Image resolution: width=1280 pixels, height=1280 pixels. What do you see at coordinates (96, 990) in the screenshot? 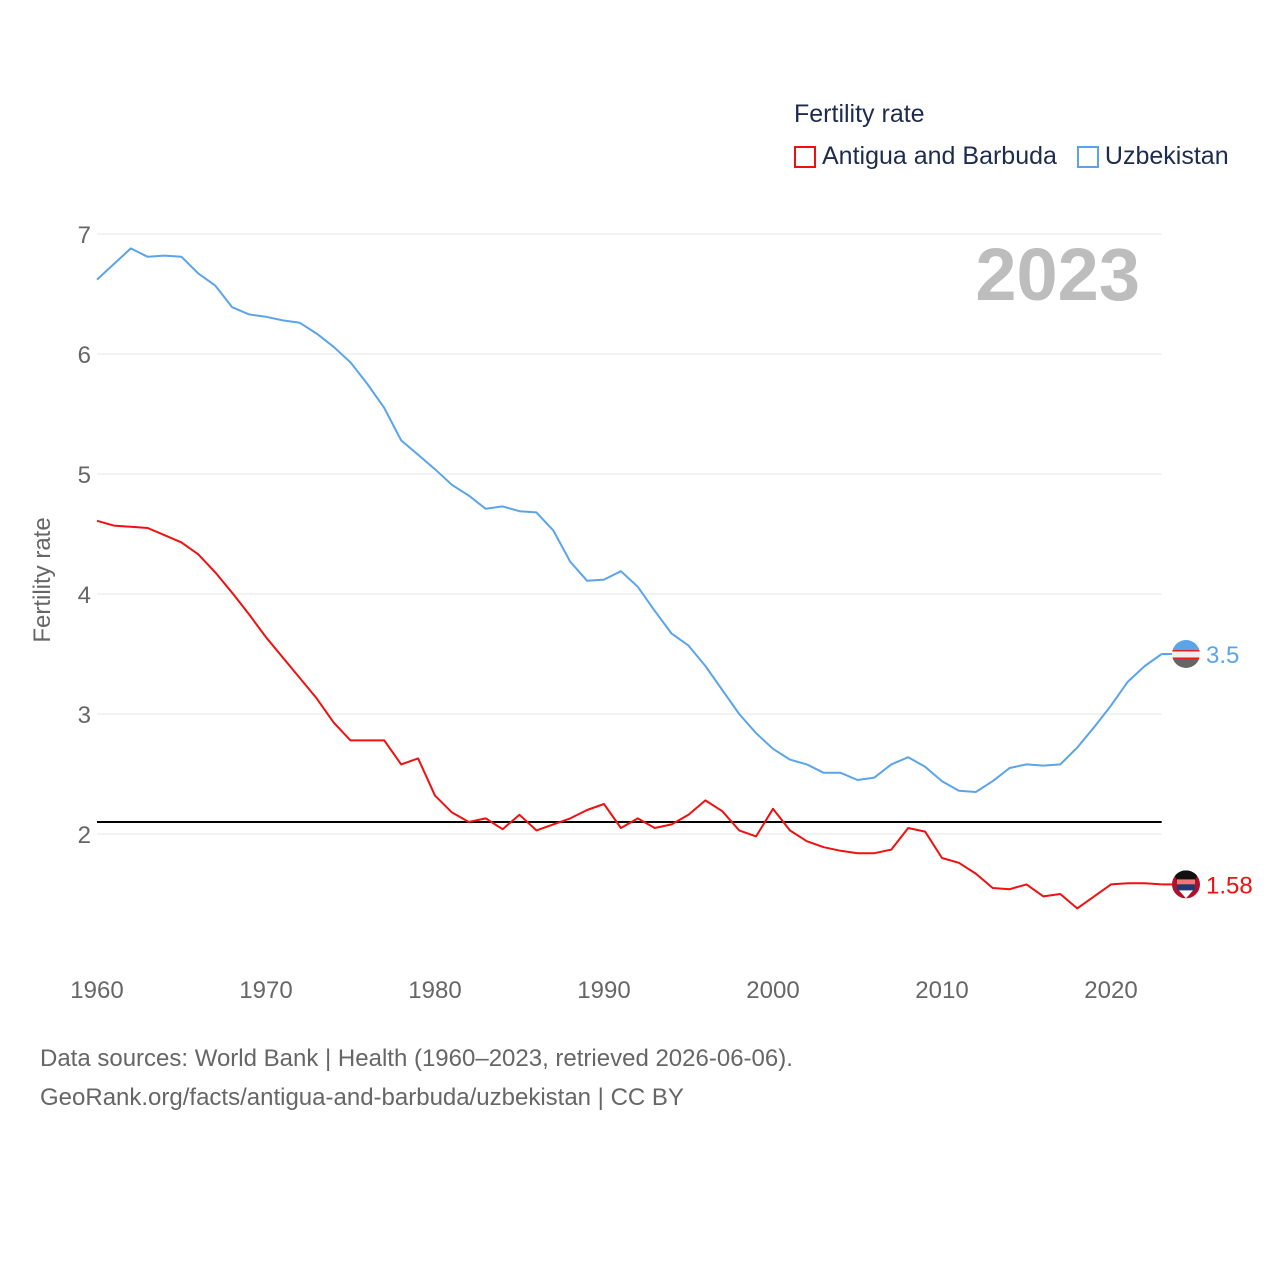
I see `x-tick-label: 1960` at bounding box center [96, 990].